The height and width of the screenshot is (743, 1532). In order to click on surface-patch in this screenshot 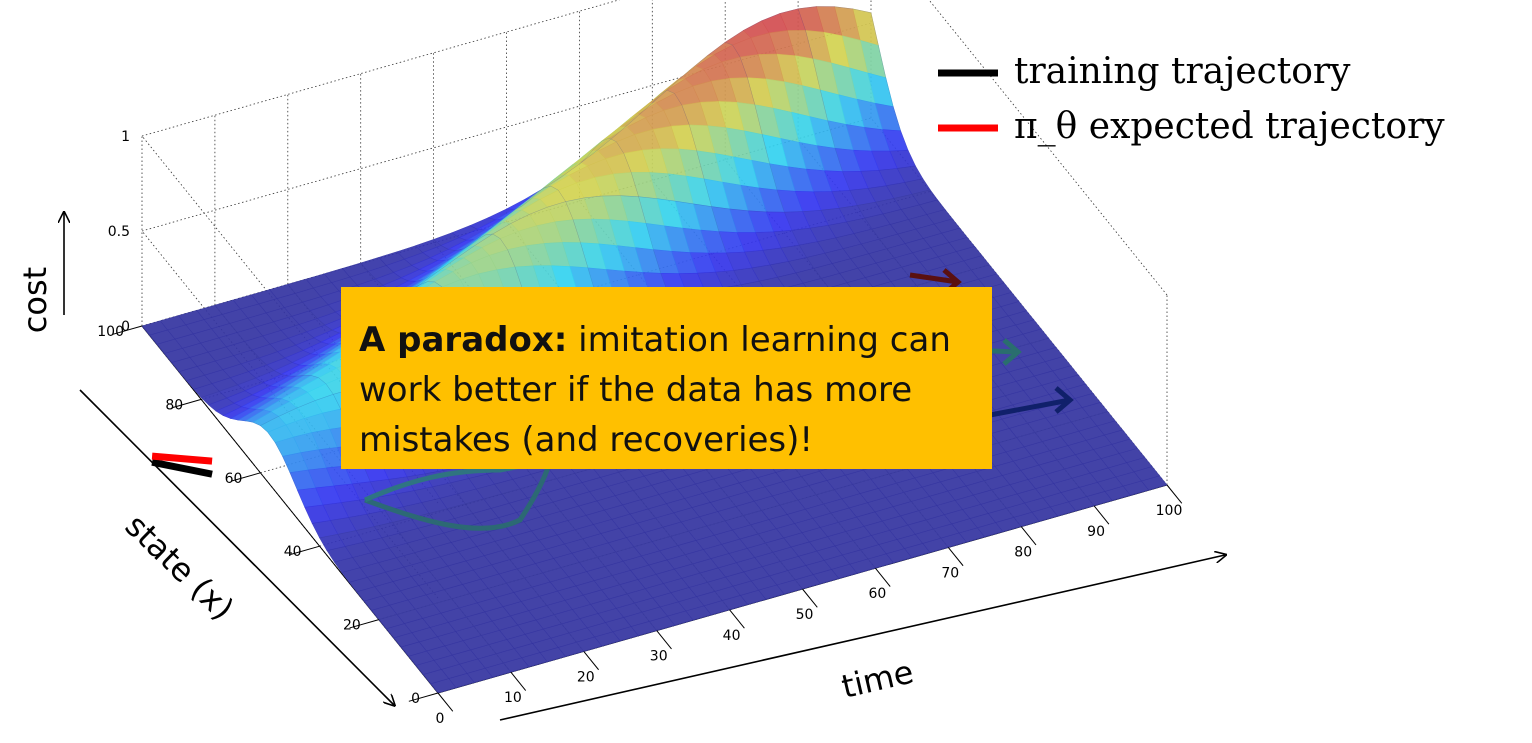, I will do `click(443, 686)`.